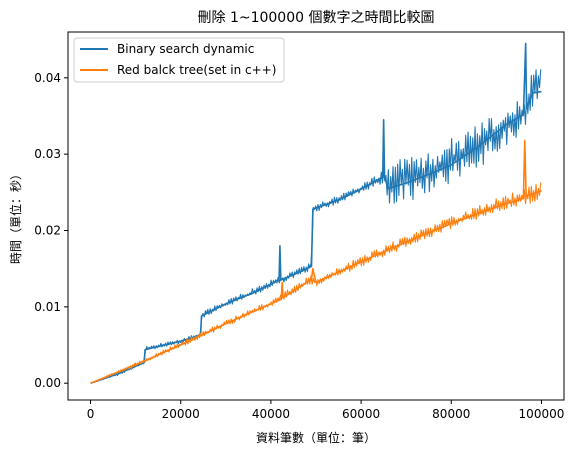 The width and height of the screenshot is (574, 454). I want to click on legend-label-red-black-tree: Red balck tree(set in c++), so click(196, 70).